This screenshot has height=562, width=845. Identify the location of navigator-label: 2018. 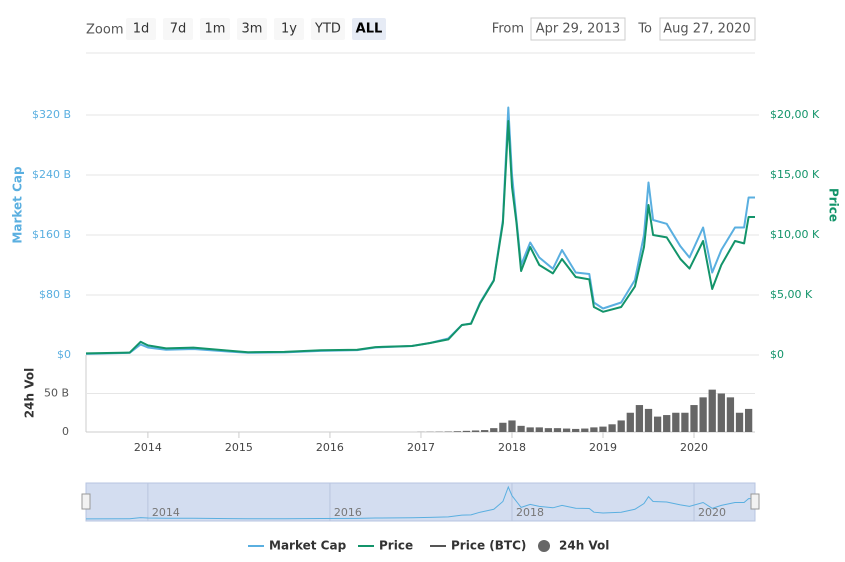
(530, 512).